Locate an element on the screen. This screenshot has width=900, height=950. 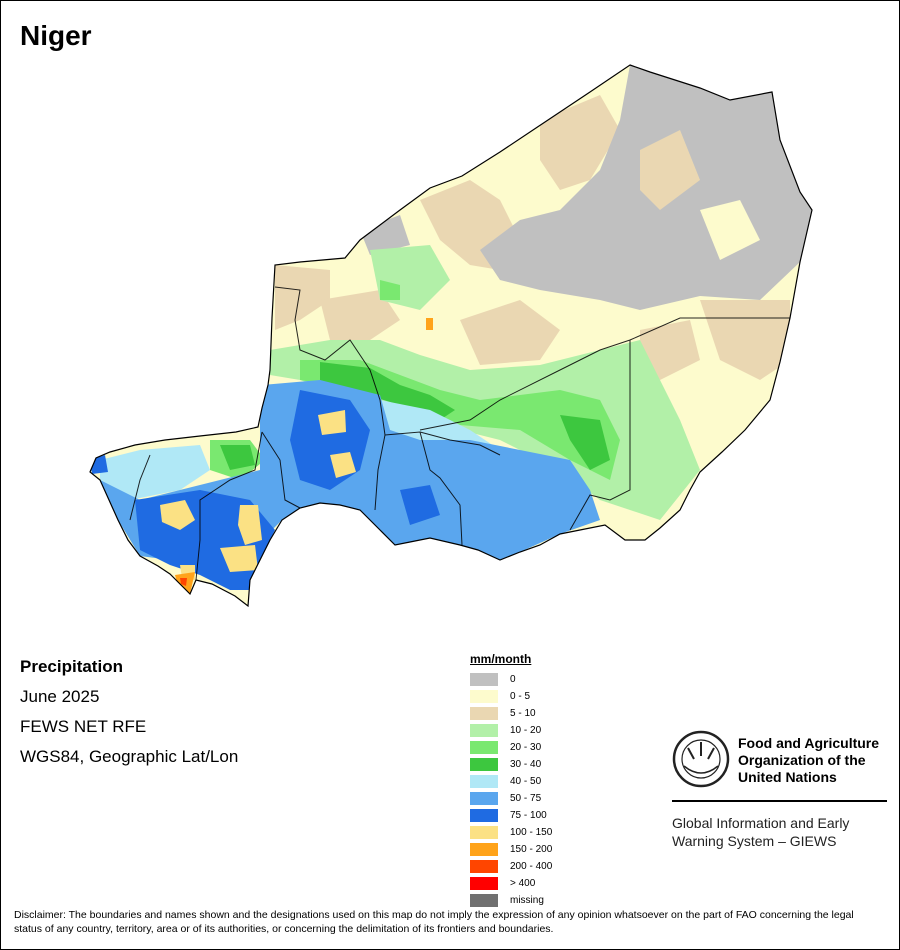
legend-item: > 400 is located at coordinates (511, 883).